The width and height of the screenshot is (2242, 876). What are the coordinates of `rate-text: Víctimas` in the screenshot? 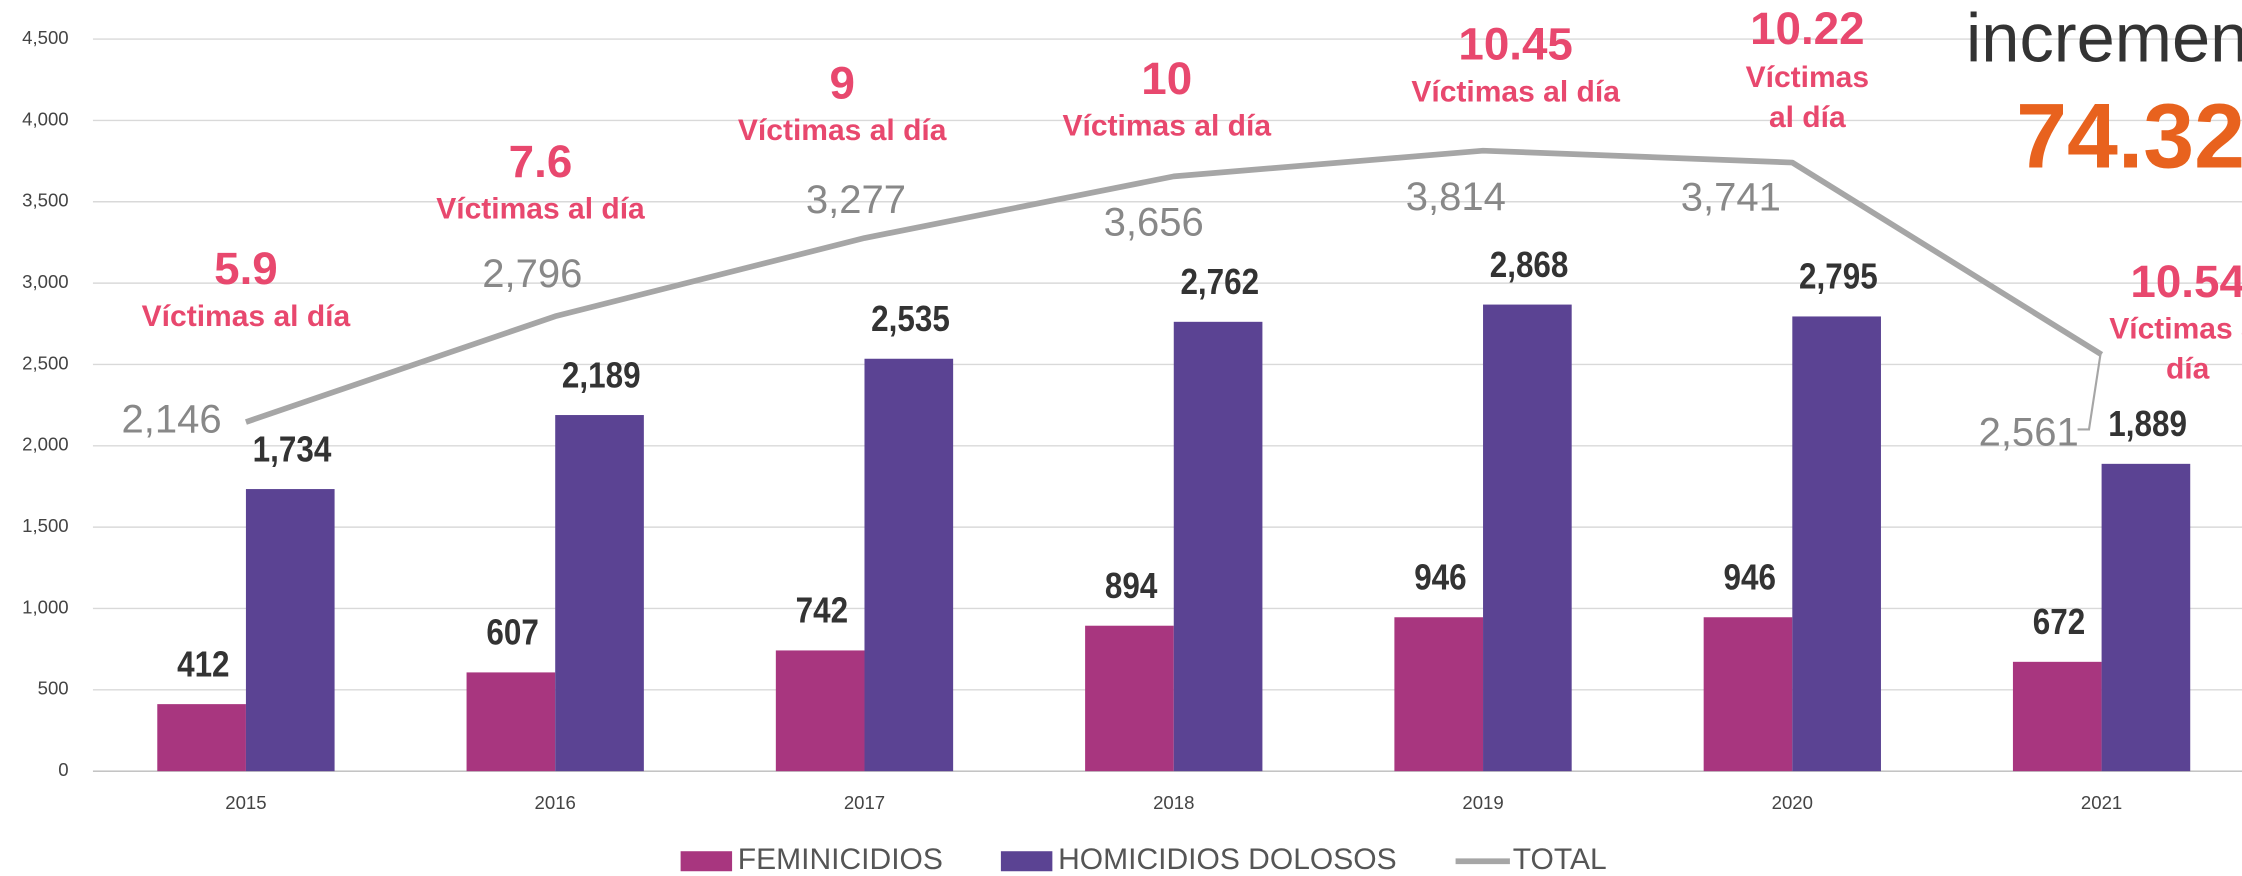 It's located at (1807, 77).